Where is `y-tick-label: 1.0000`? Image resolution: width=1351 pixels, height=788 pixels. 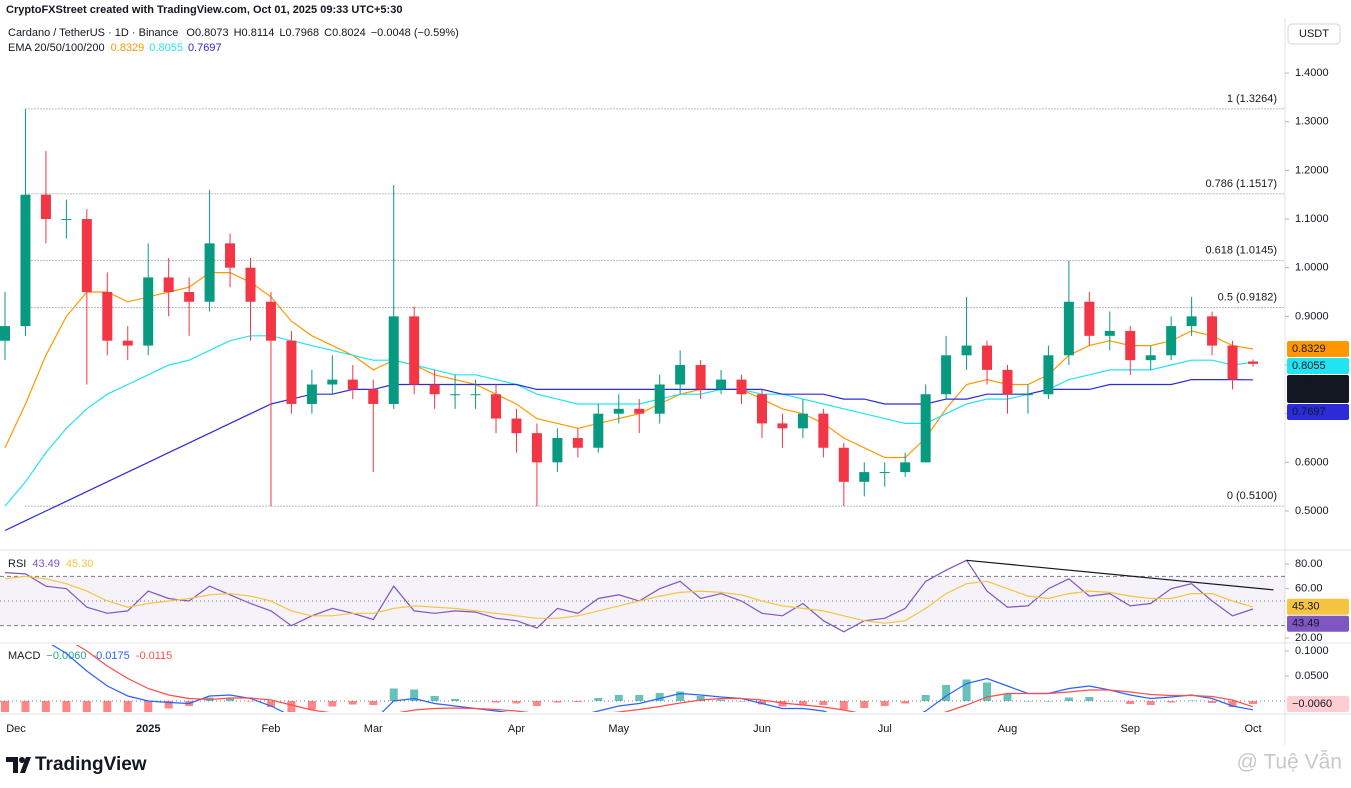 y-tick-label: 1.0000 is located at coordinates (1312, 268).